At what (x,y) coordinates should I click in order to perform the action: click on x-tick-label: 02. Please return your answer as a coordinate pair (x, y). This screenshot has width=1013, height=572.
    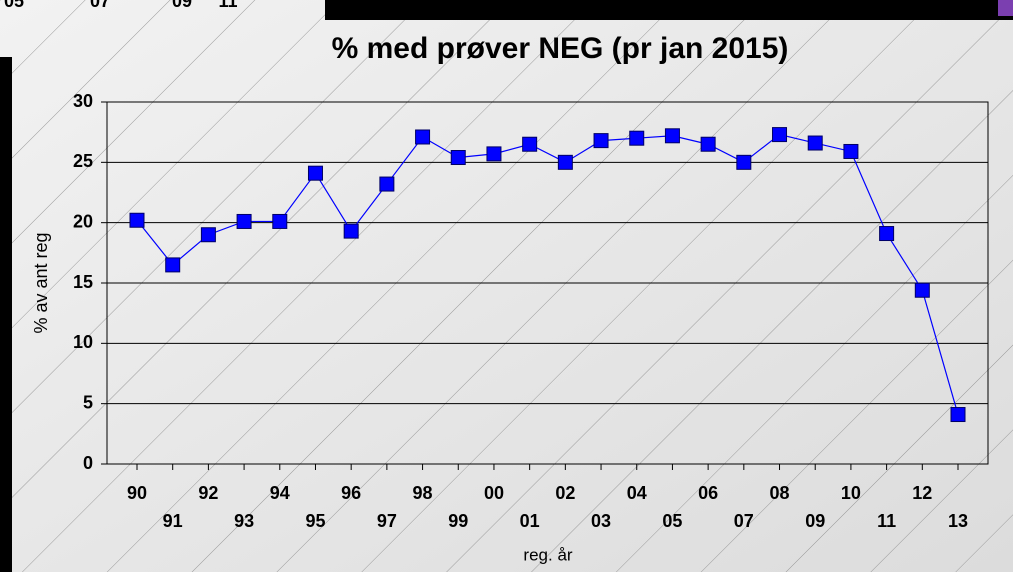
    Looking at the image, I should click on (565, 493).